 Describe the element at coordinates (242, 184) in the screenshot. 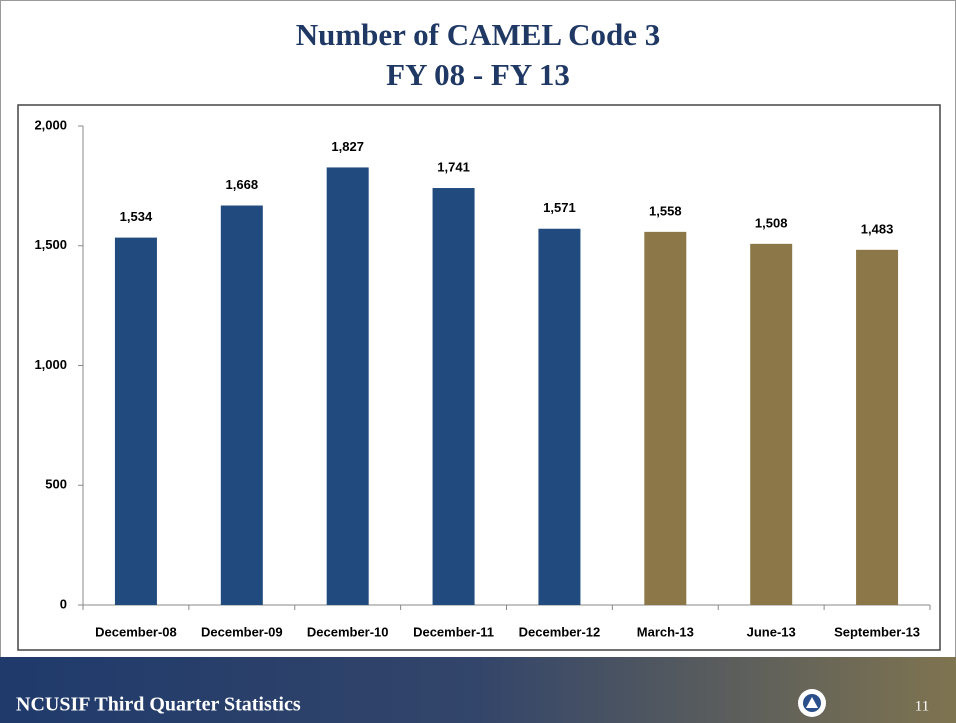

I see `value-label: 1,668` at that location.